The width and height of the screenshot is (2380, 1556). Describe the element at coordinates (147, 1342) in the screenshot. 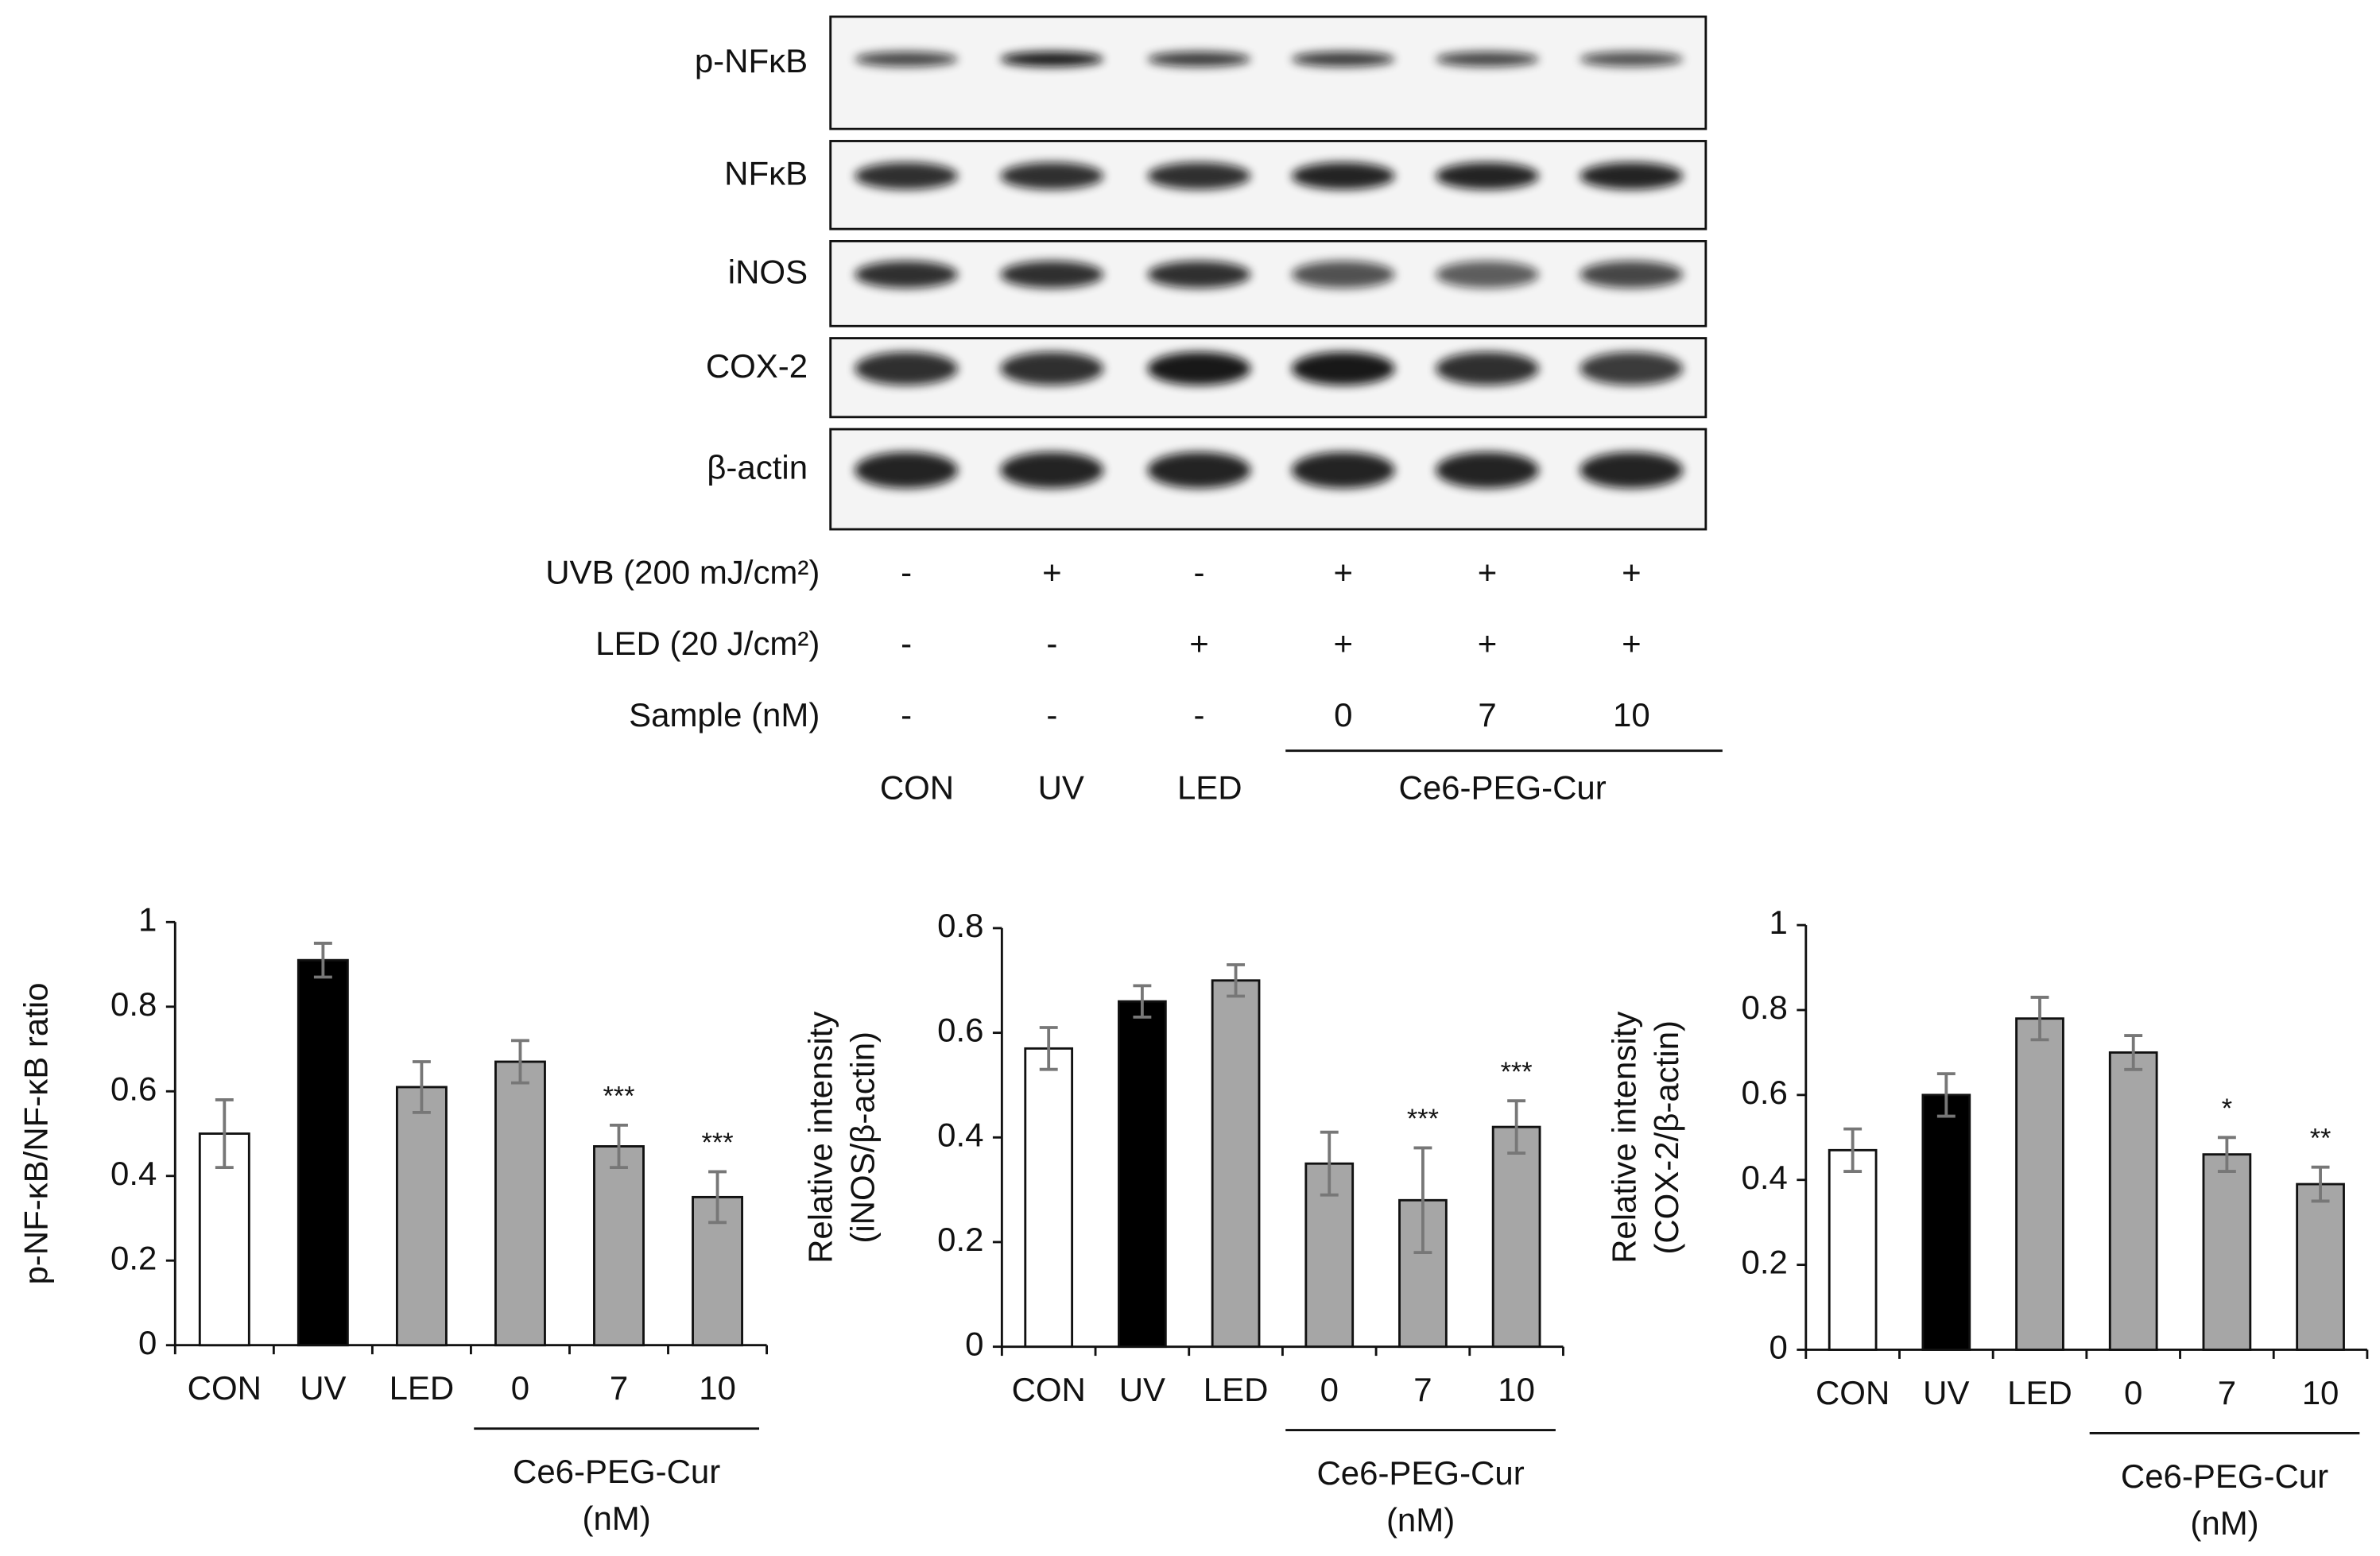

I see `y-tick-label: 0` at that location.